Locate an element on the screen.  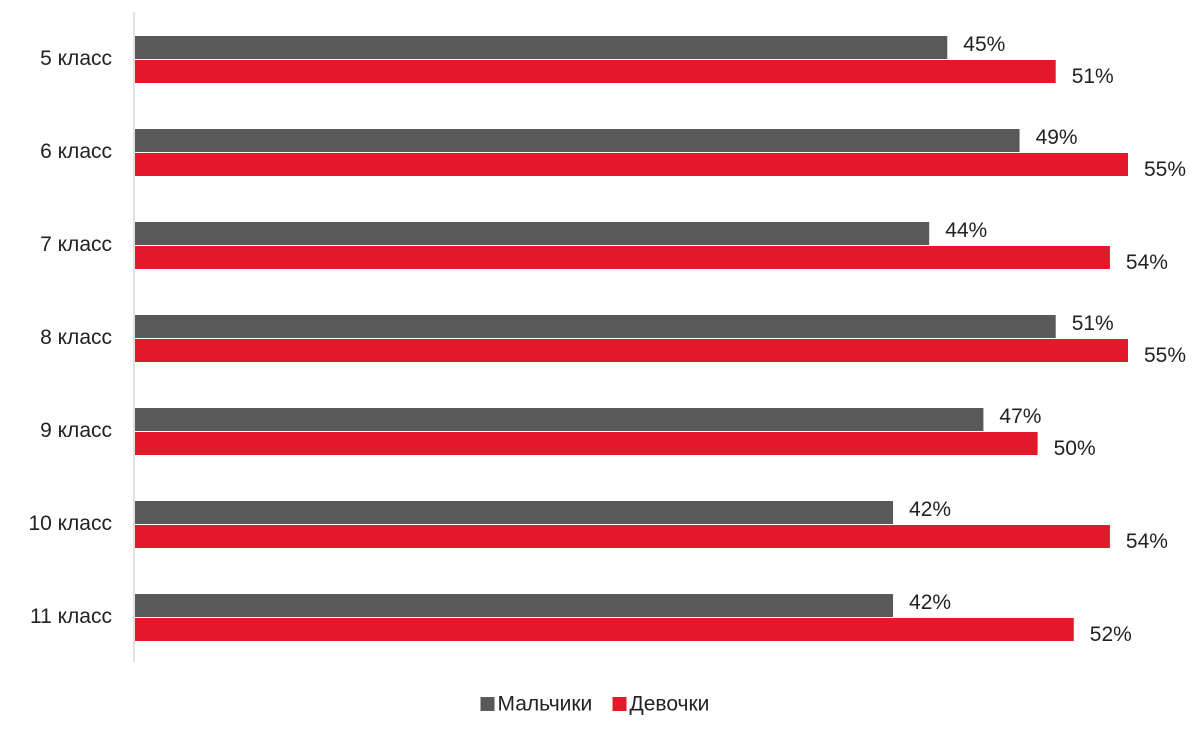
legend-swatch-boys is located at coordinates (487, 704).